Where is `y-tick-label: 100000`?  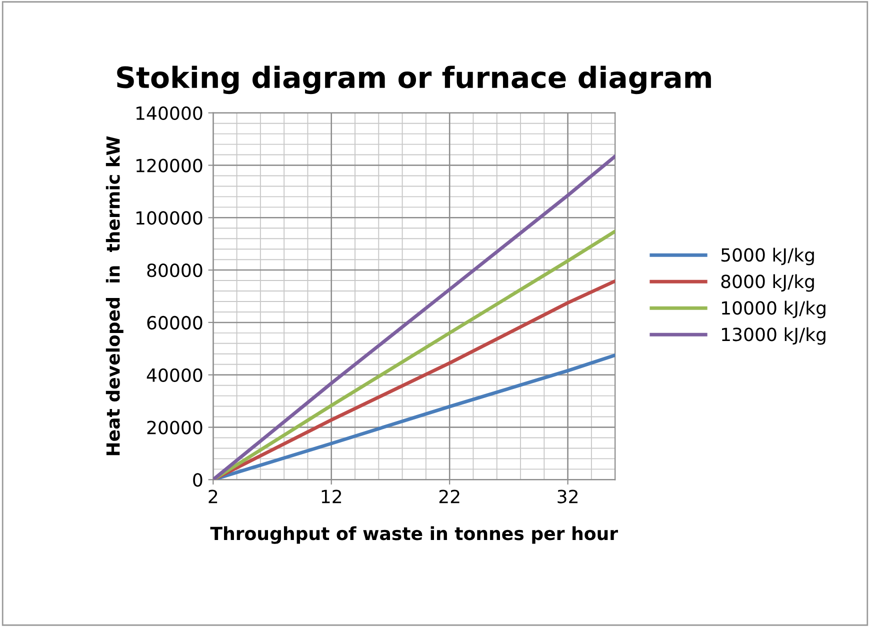 y-tick-label: 100000 is located at coordinates (169, 218).